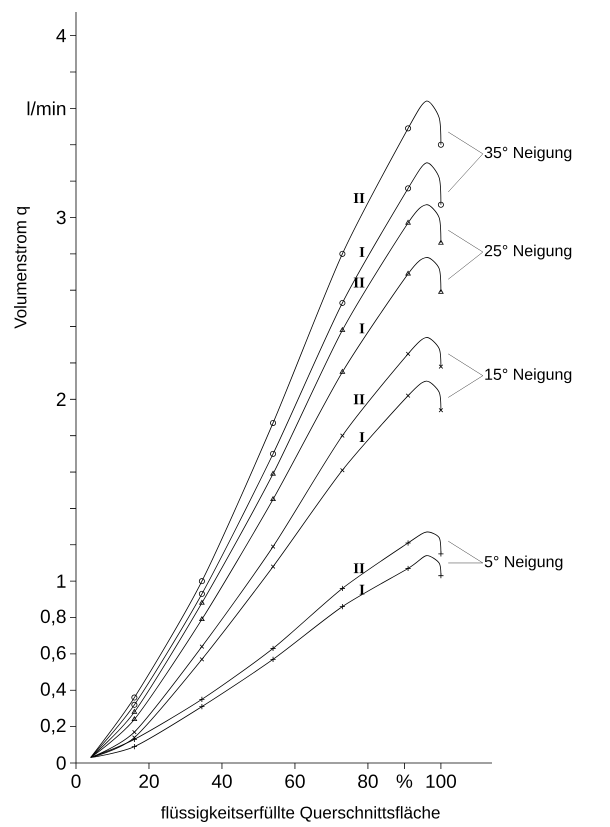  Describe the element at coordinates (47, 108) in the screenshot. I see `y-tick-label: l/min` at that location.